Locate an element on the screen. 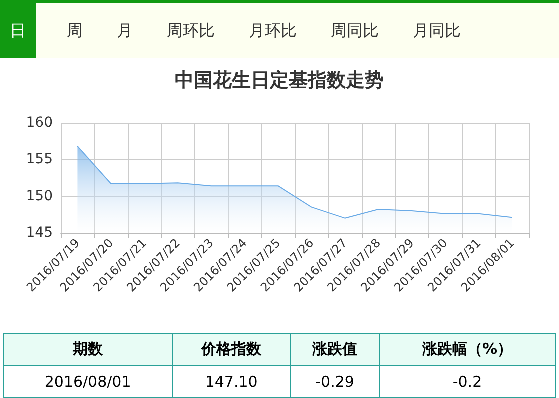 The height and width of the screenshot is (398, 559). text: 月同比 is located at coordinates (437, 31).